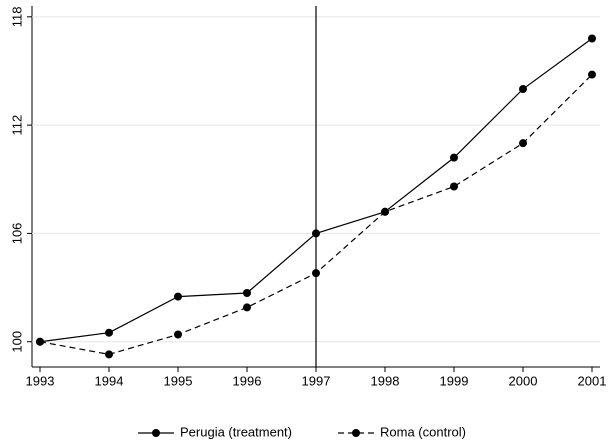 The height and width of the screenshot is (444, 608). Describe the element at coordinates (16, 125) in the screenshot. I see `y-tick-label: 112` at that location.